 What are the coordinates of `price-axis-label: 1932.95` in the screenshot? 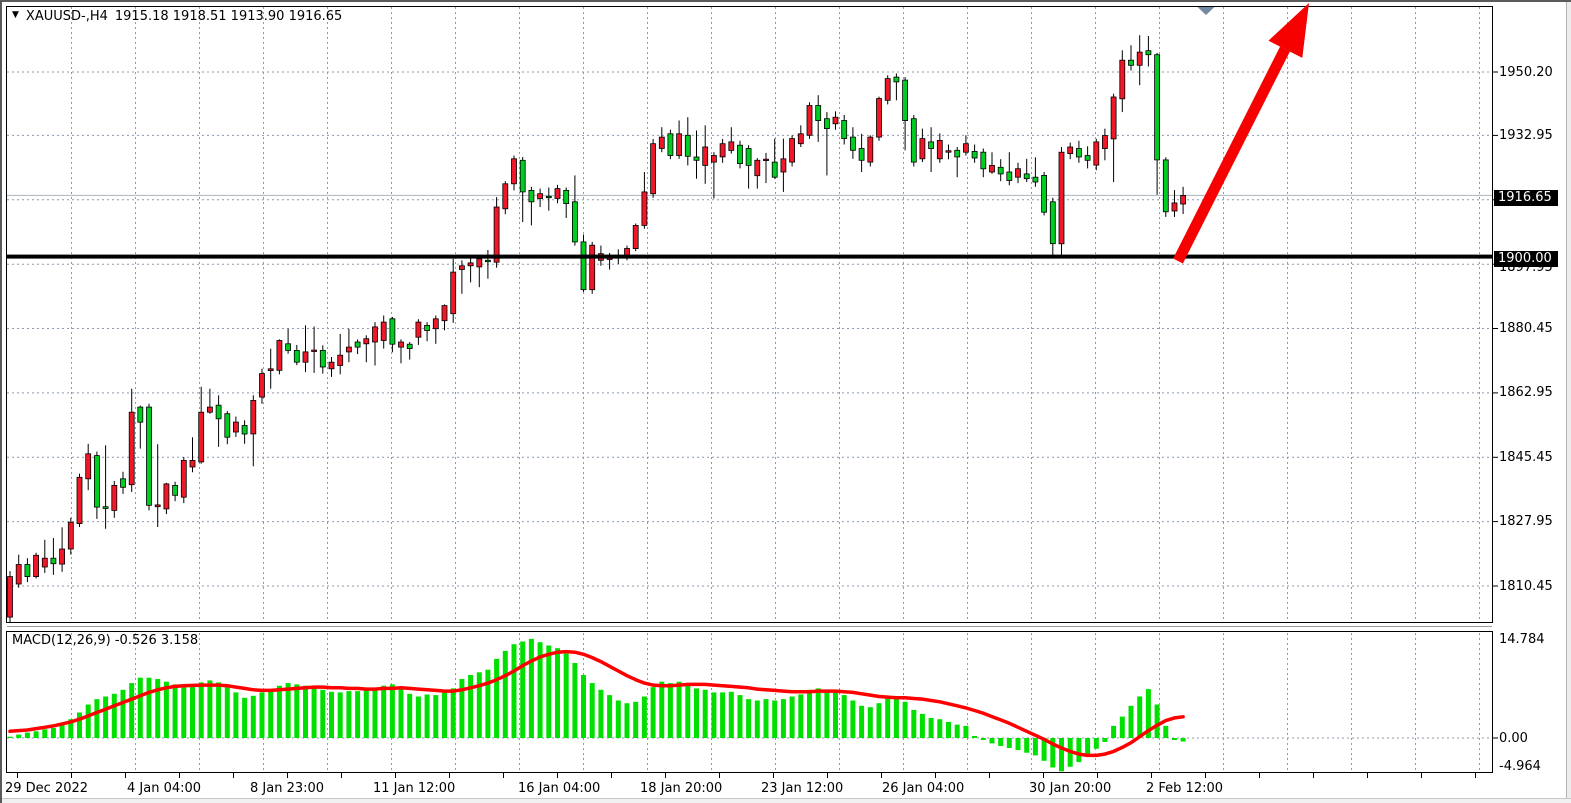 It's located at (1526, 135).